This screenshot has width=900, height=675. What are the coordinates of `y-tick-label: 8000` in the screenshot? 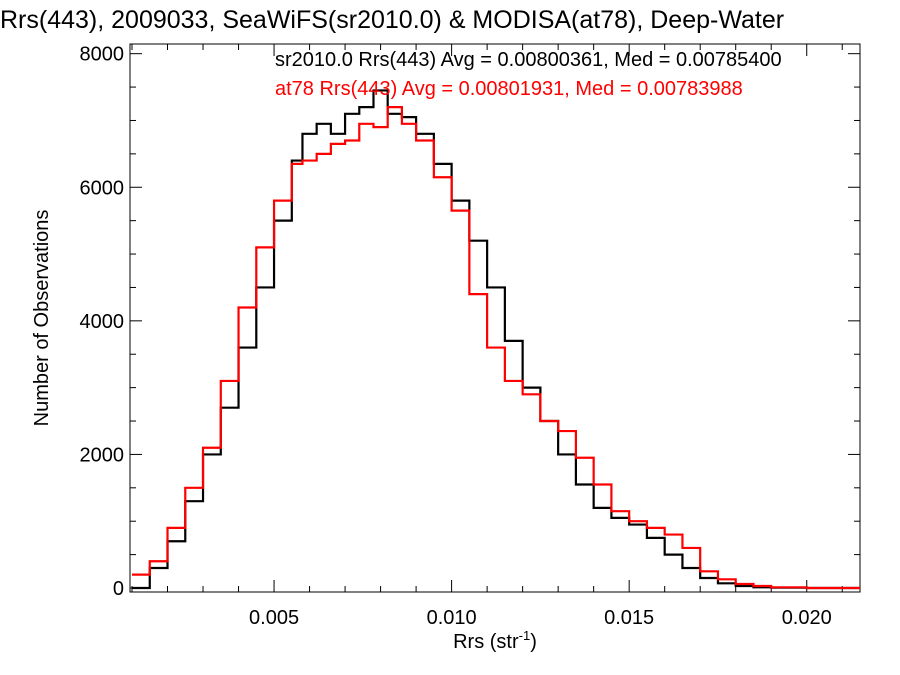 It's located at (102, 55).